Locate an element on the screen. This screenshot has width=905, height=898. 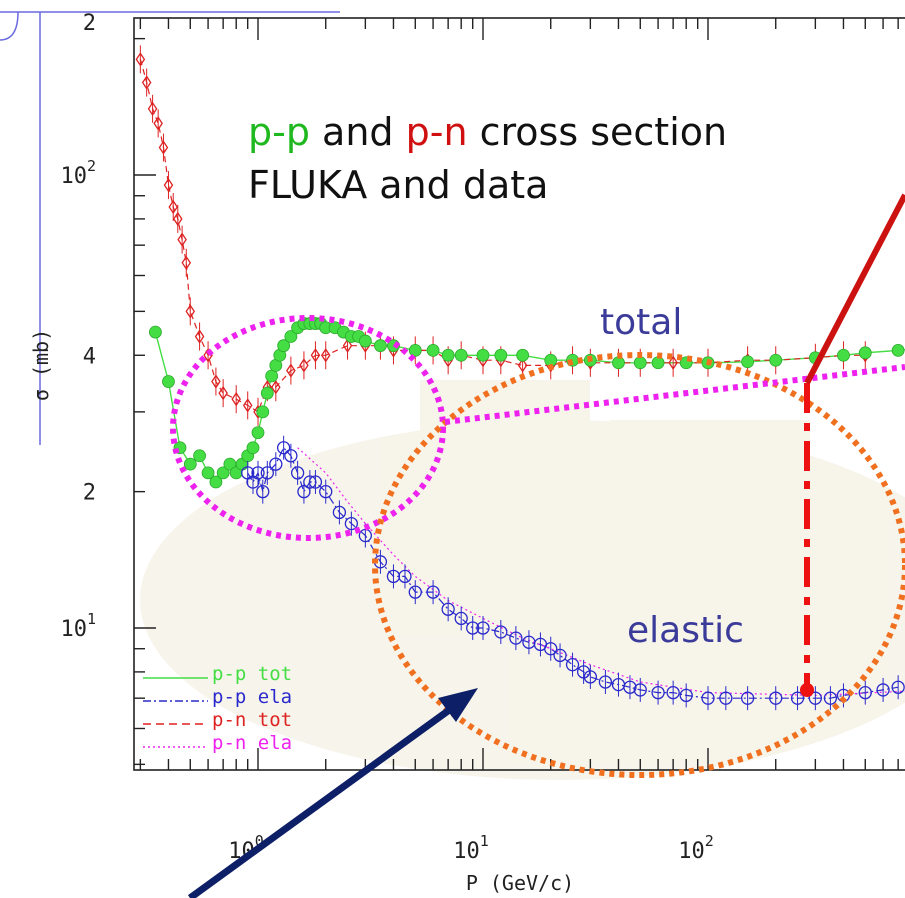
chart-title: p-p and p-n cross section is located at coordinates (487, 132).